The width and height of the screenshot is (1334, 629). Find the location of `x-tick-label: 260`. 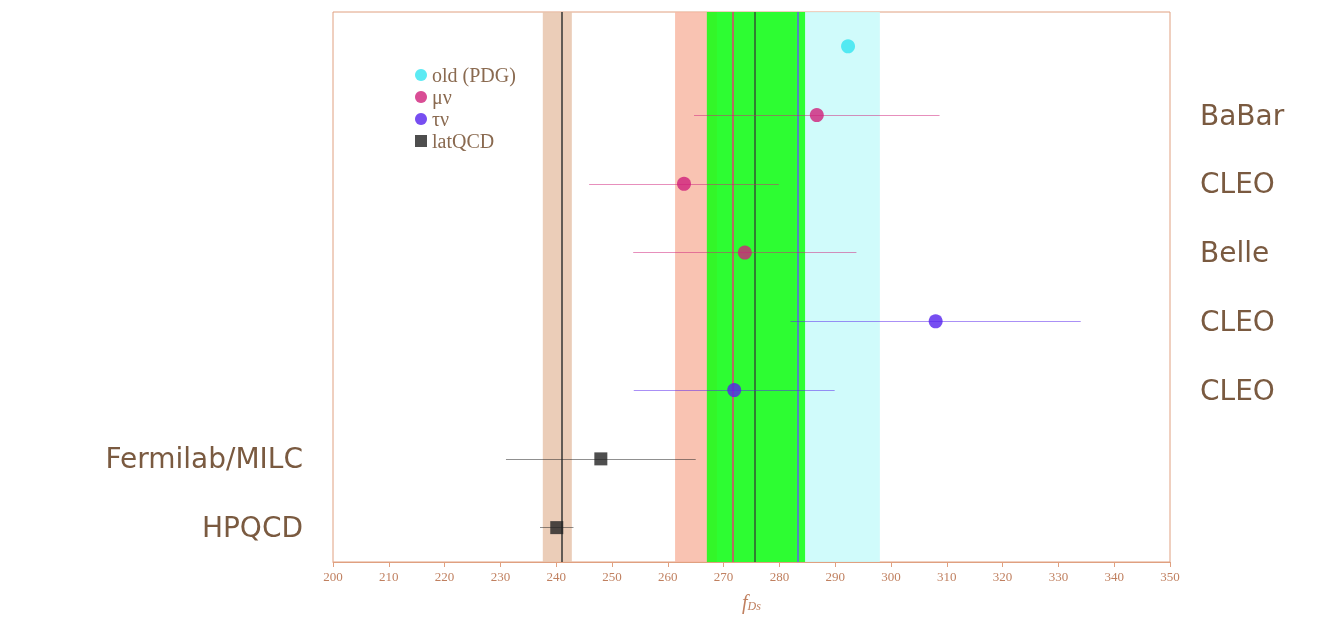

x-tick-label: 260 is located at coordinates (668, 576).